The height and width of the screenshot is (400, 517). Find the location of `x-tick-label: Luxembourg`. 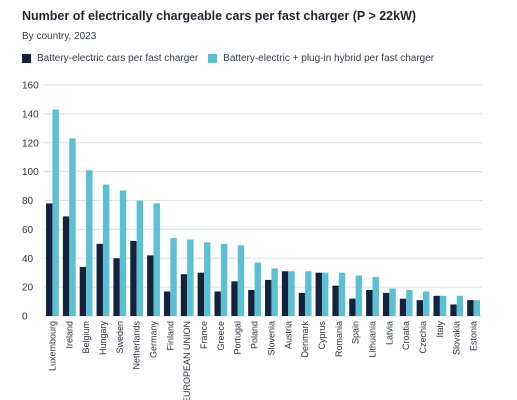

x-tick-label: Luxembourg is located at coordinates (52, 346).